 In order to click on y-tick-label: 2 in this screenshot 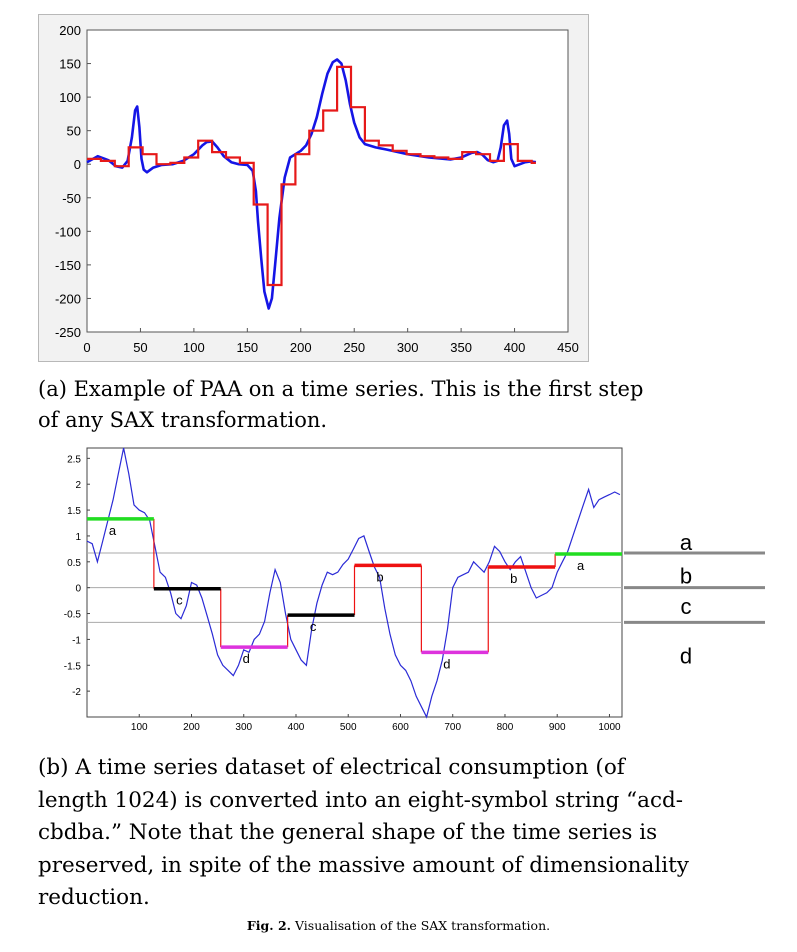, I will do `click(78, 485)`.